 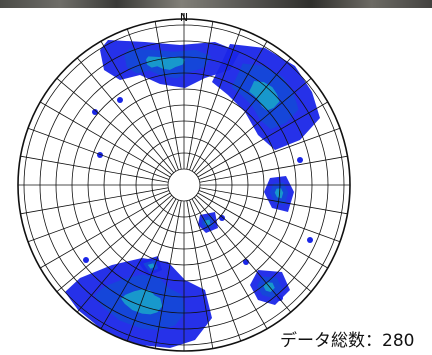 What do you see at coordinates (216, 4) in the screenshot?
I see `background-photo-strip` at bounding box center [216, 4].